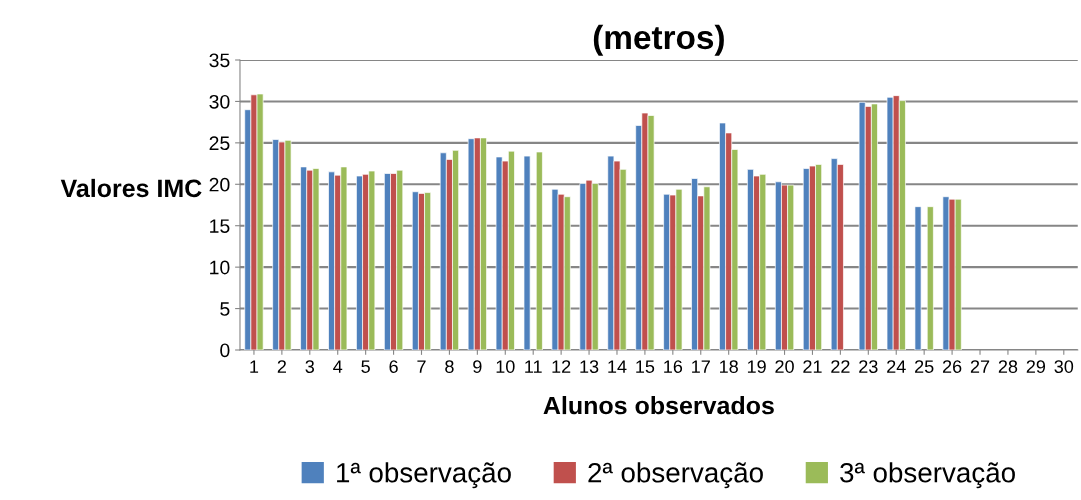 This screenshot has width=1081, height=500. Describe the element at coordinates (868, 366) in the screenshot. I see `x-tick-label: 23` at that location.